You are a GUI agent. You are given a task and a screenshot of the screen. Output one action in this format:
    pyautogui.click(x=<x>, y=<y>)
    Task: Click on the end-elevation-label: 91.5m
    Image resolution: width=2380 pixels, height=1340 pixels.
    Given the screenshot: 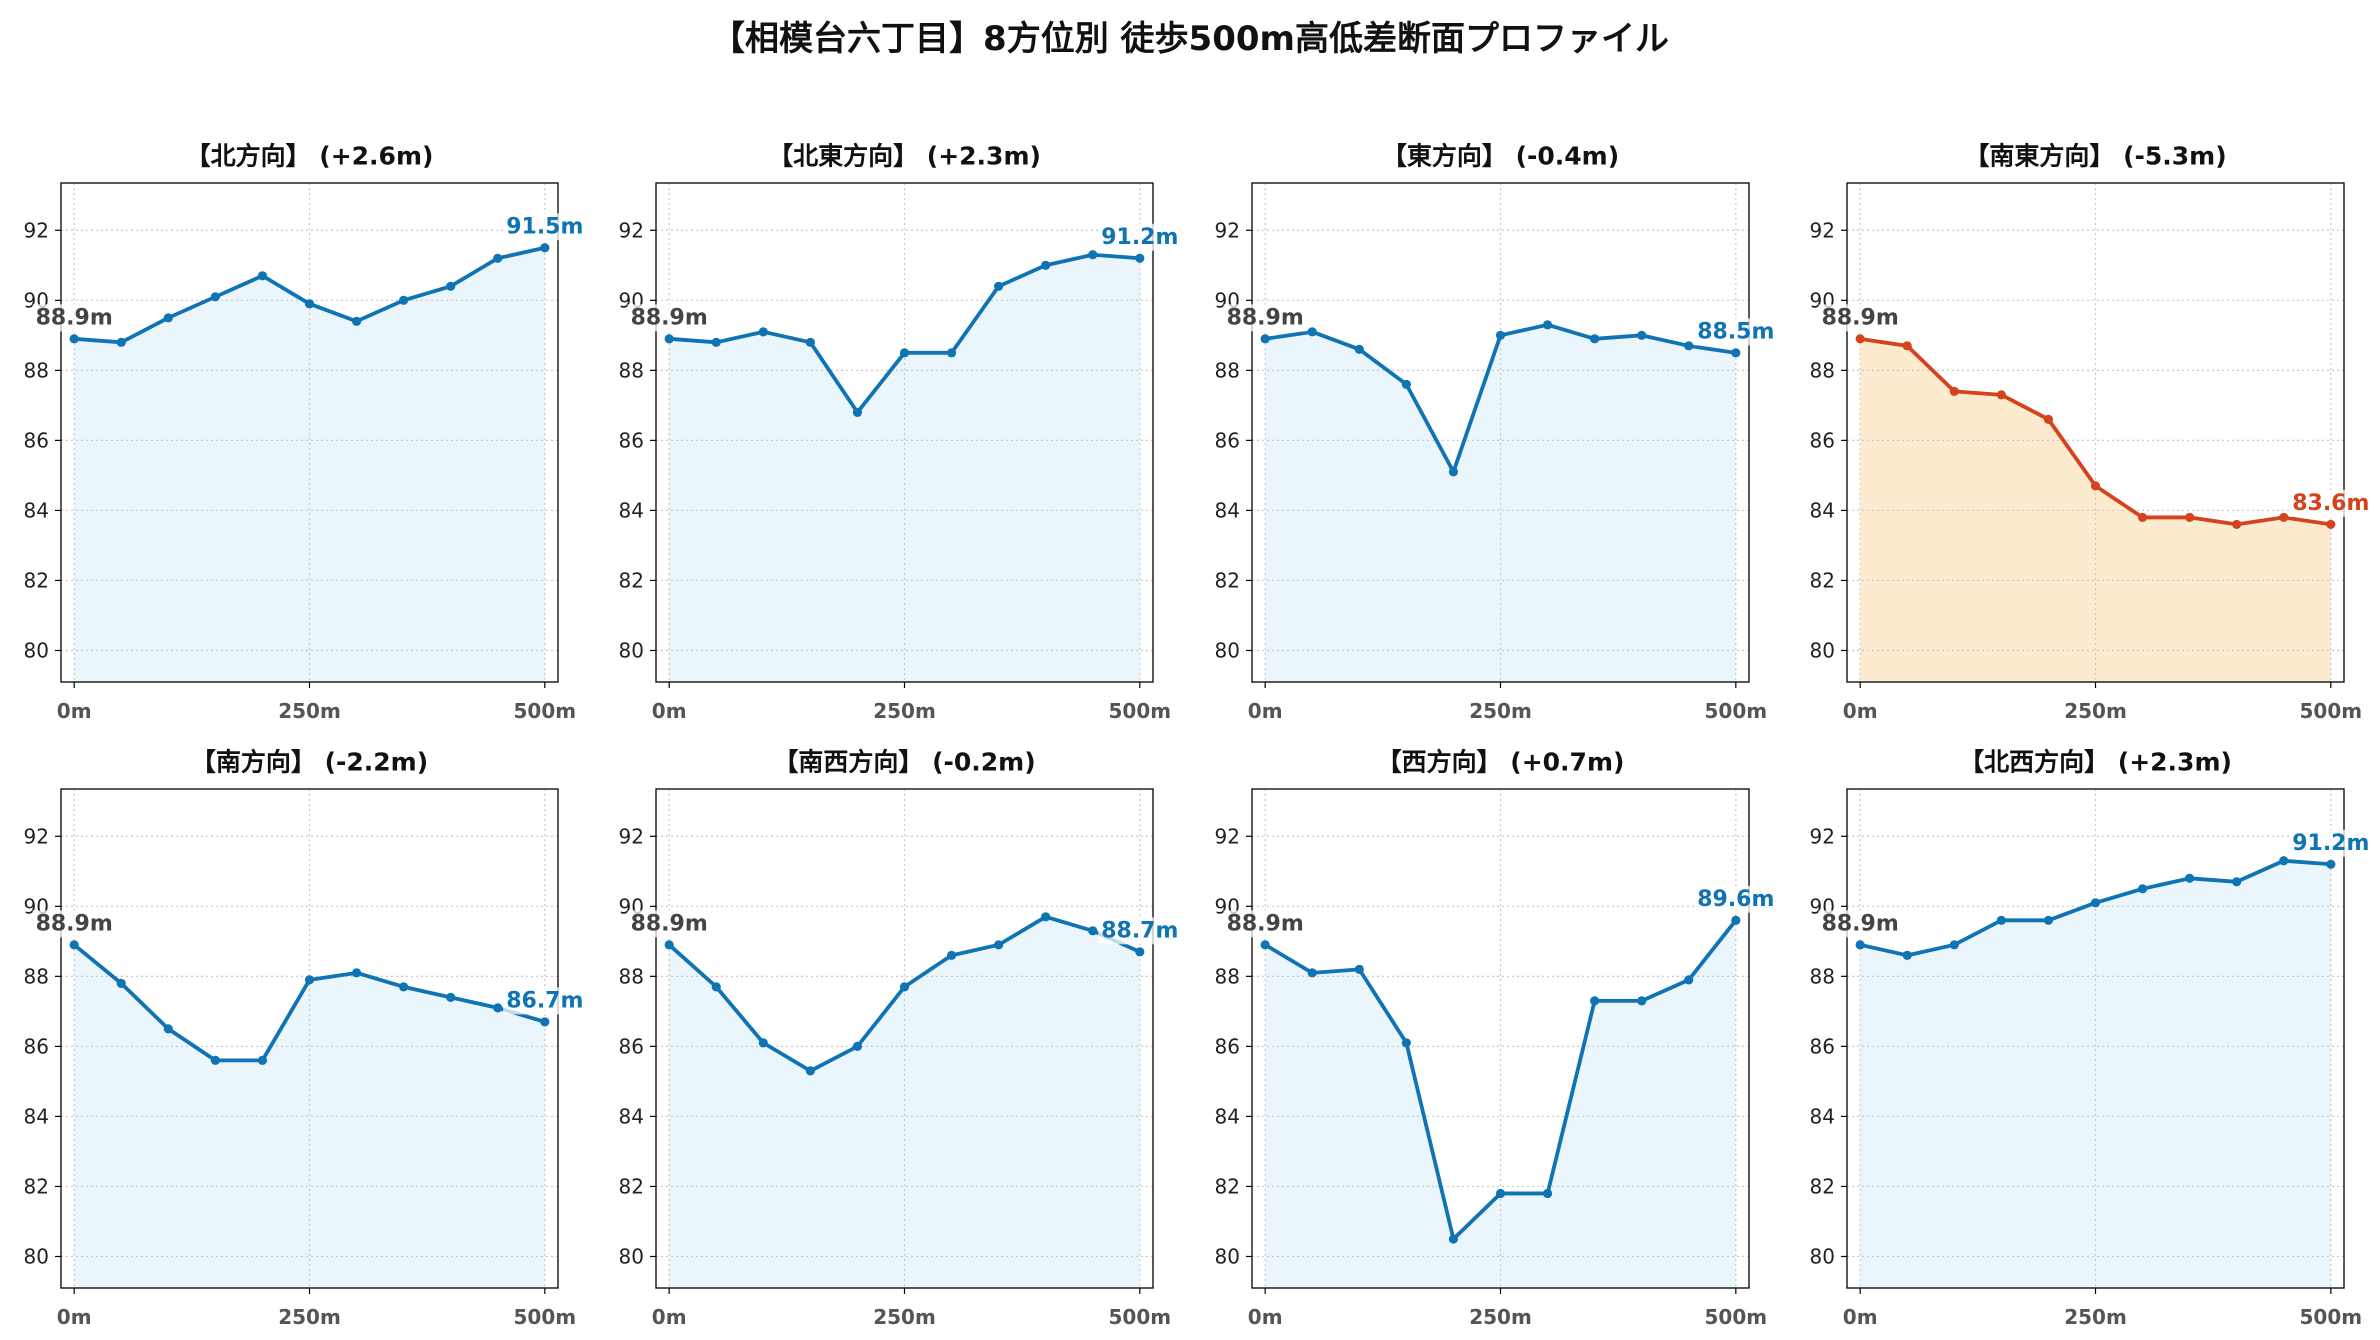 What is the action you would take?
    pyautogui.click(x=544, y=226)
    